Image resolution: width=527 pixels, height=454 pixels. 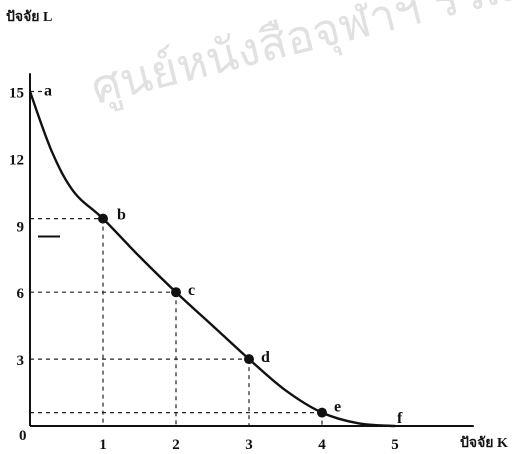 I want to click on origin-label: 0, so click(x=23, y=436).